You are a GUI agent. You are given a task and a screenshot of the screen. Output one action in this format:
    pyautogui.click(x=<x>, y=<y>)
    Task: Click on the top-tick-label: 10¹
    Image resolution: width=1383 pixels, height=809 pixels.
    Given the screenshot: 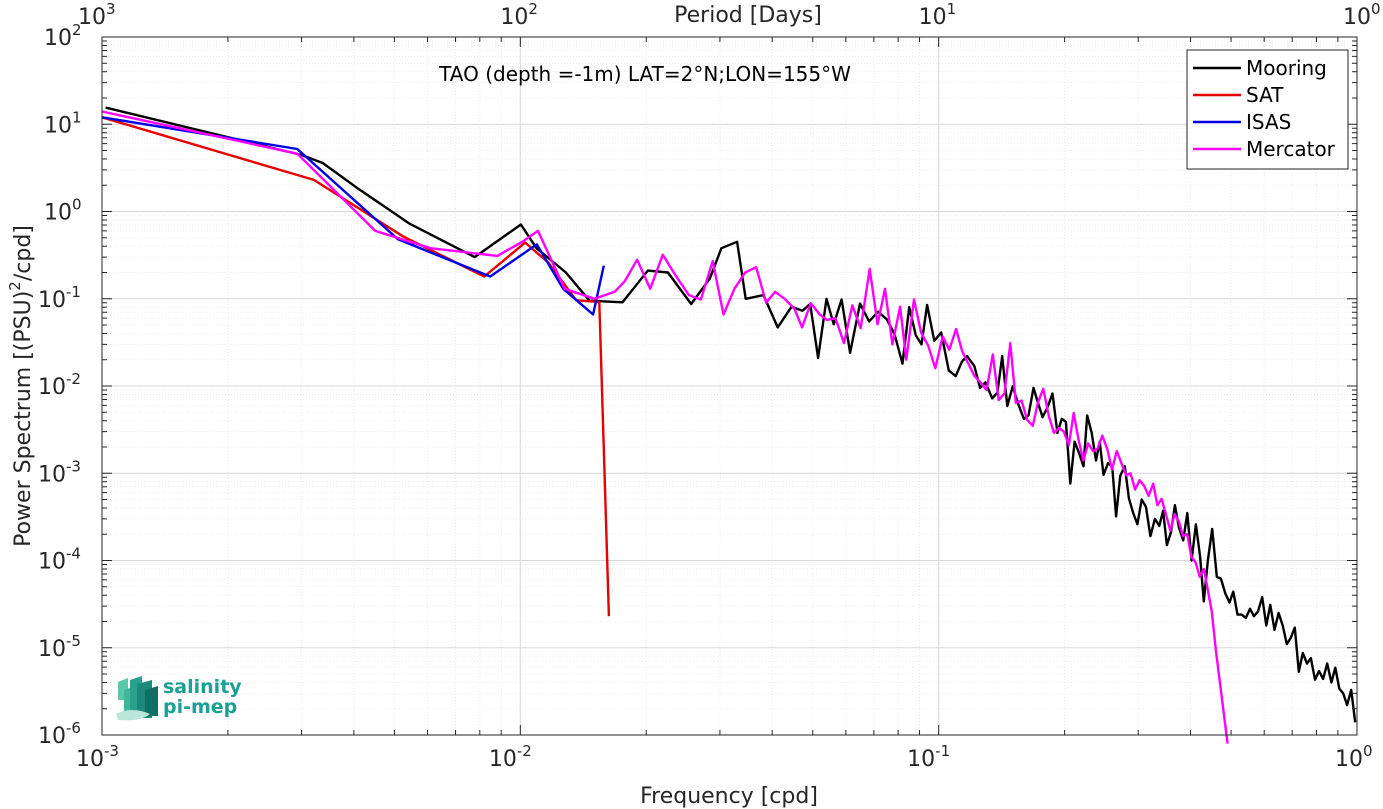 What is the action you would take?
    pyautogui.click(x=938, y=15)
    